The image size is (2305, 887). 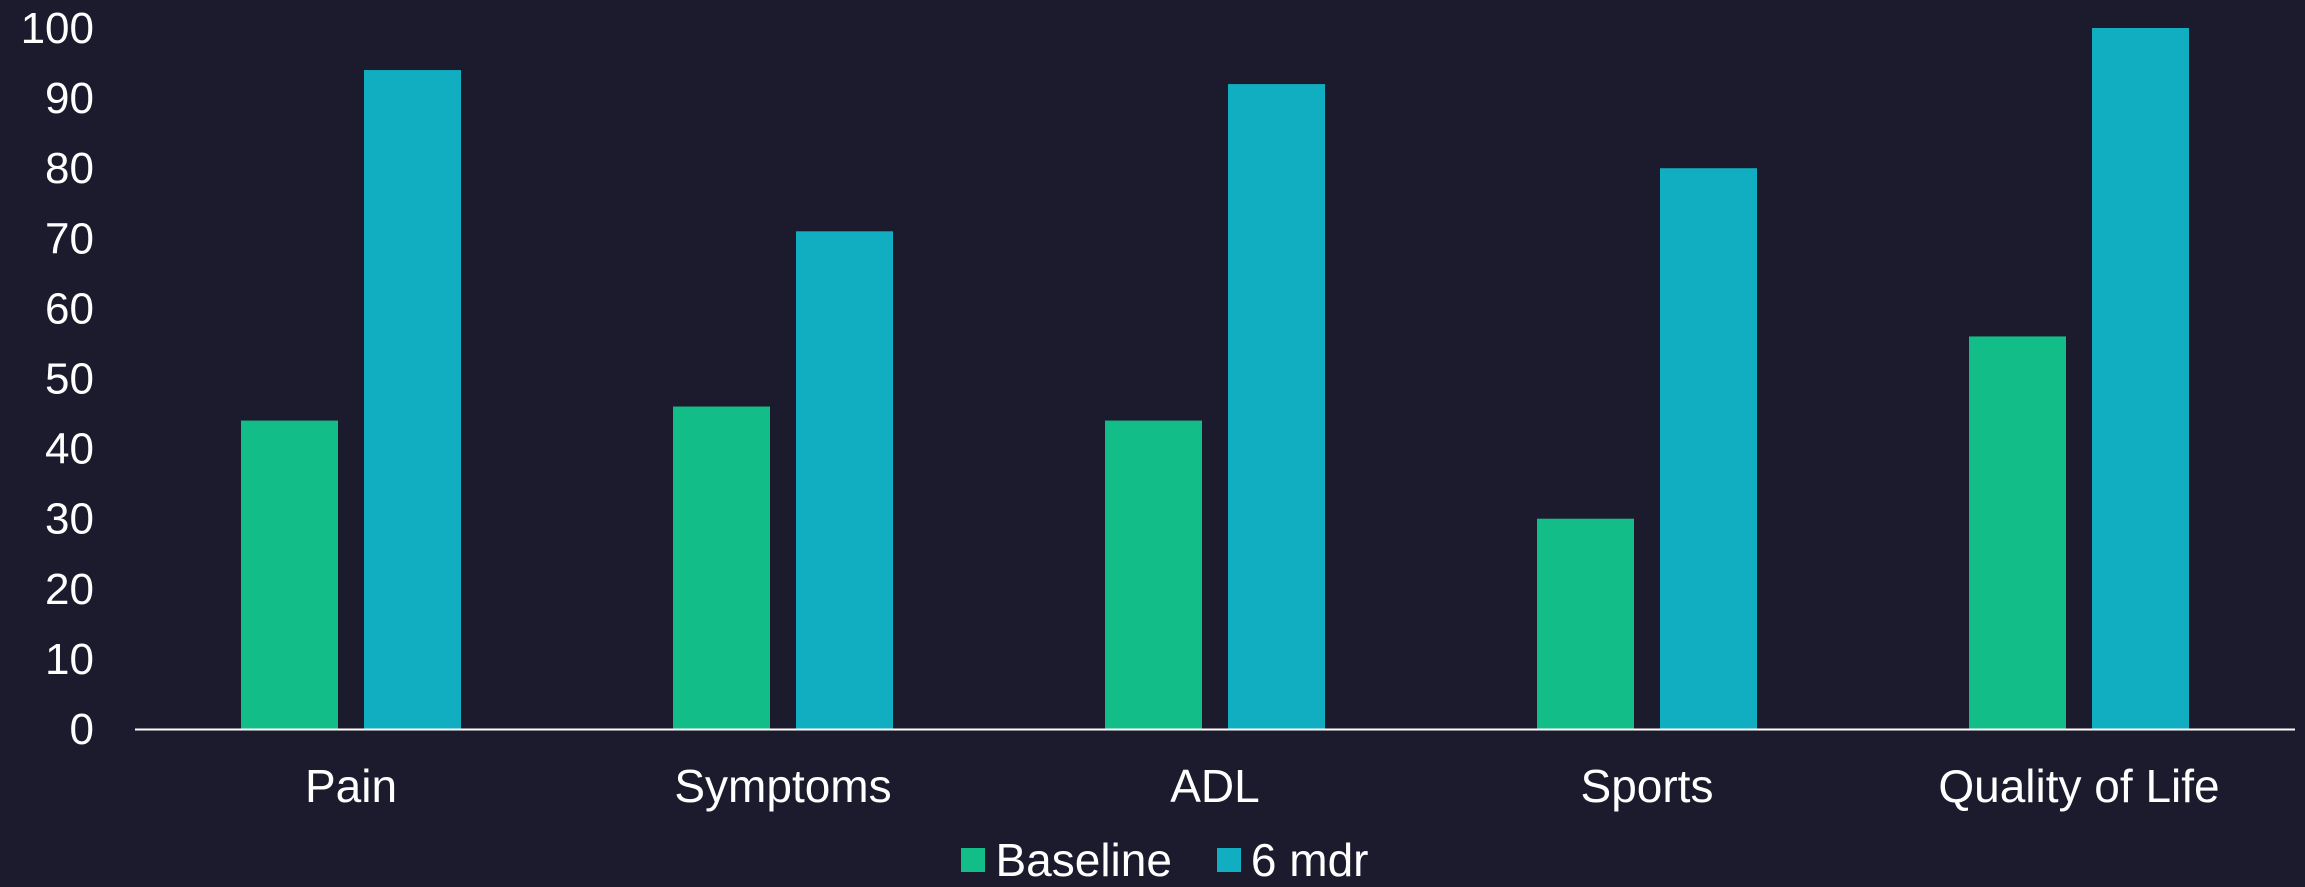 I want to click on legend: Baseline 6 mdr, so click(x=1152, y=860).